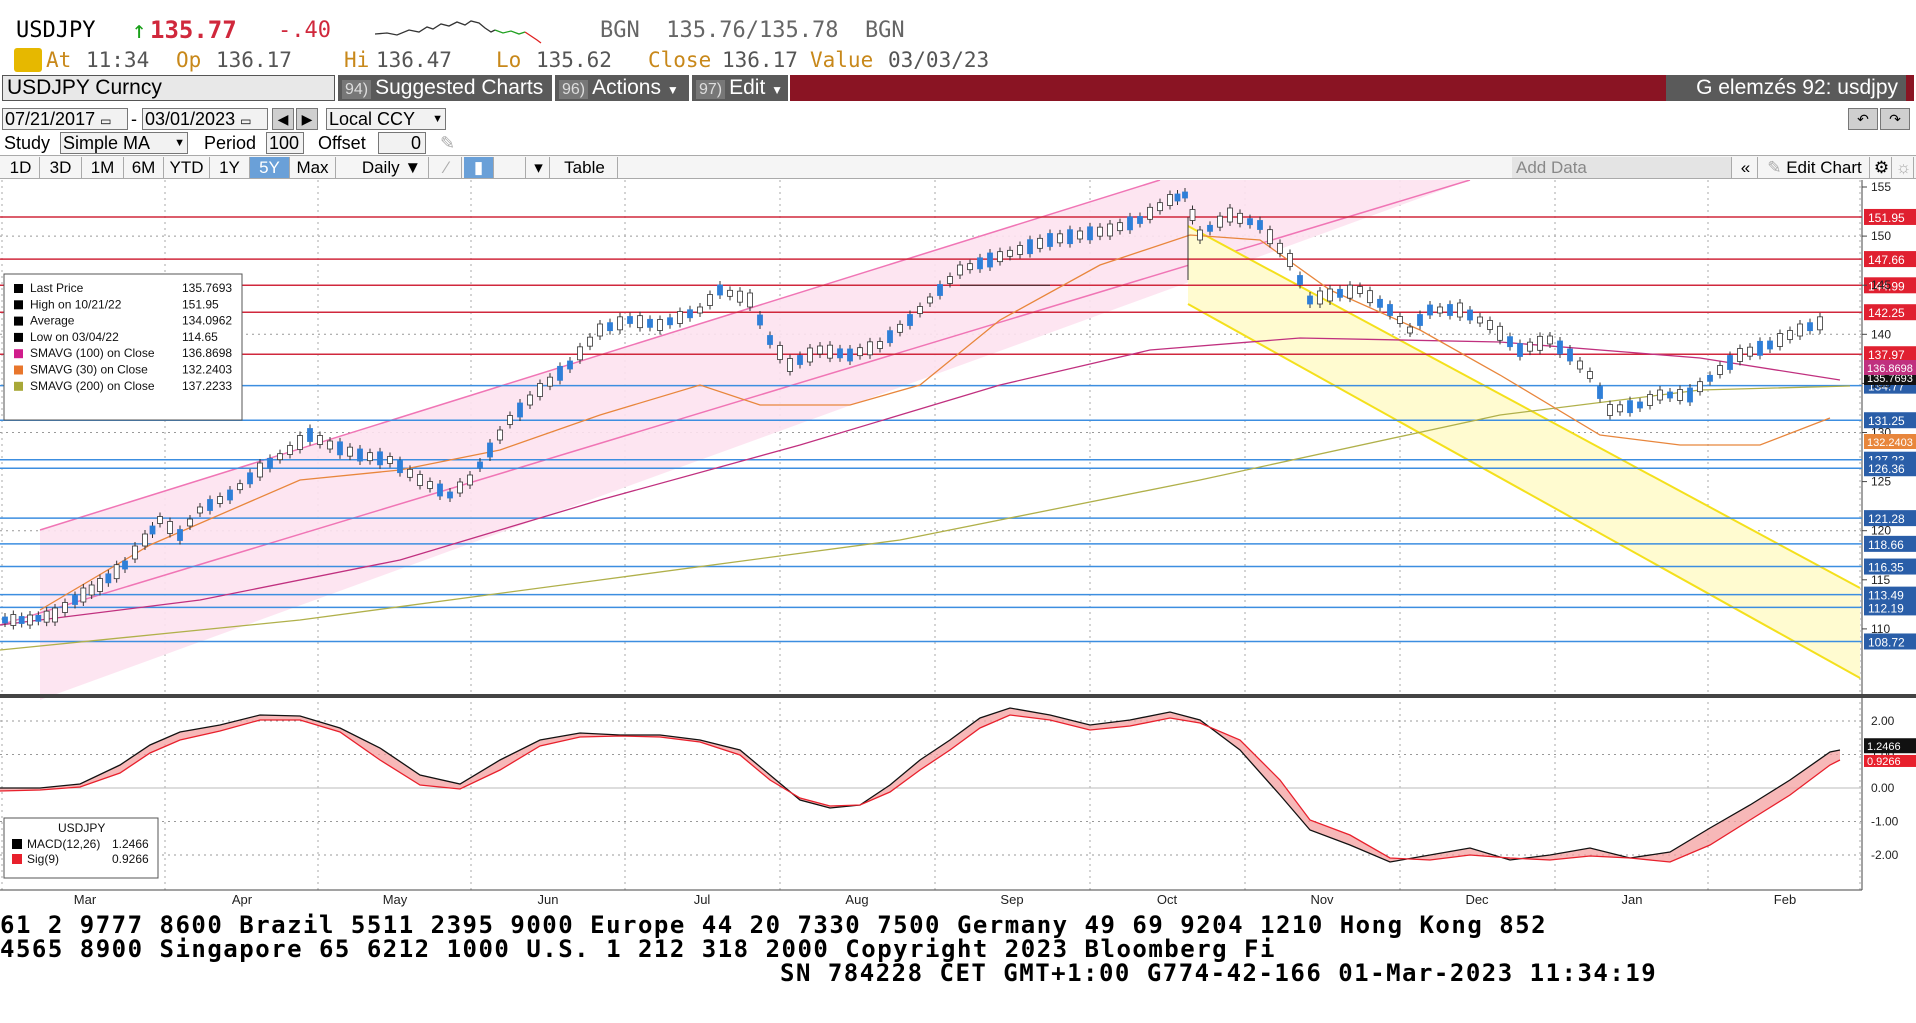 The width and height of the screenshot is (1916, 1023). What do you see at coordinates (270, 167) in the screenshot?
I see `tab-5y: 5Y` at bounding box center [270, 167].